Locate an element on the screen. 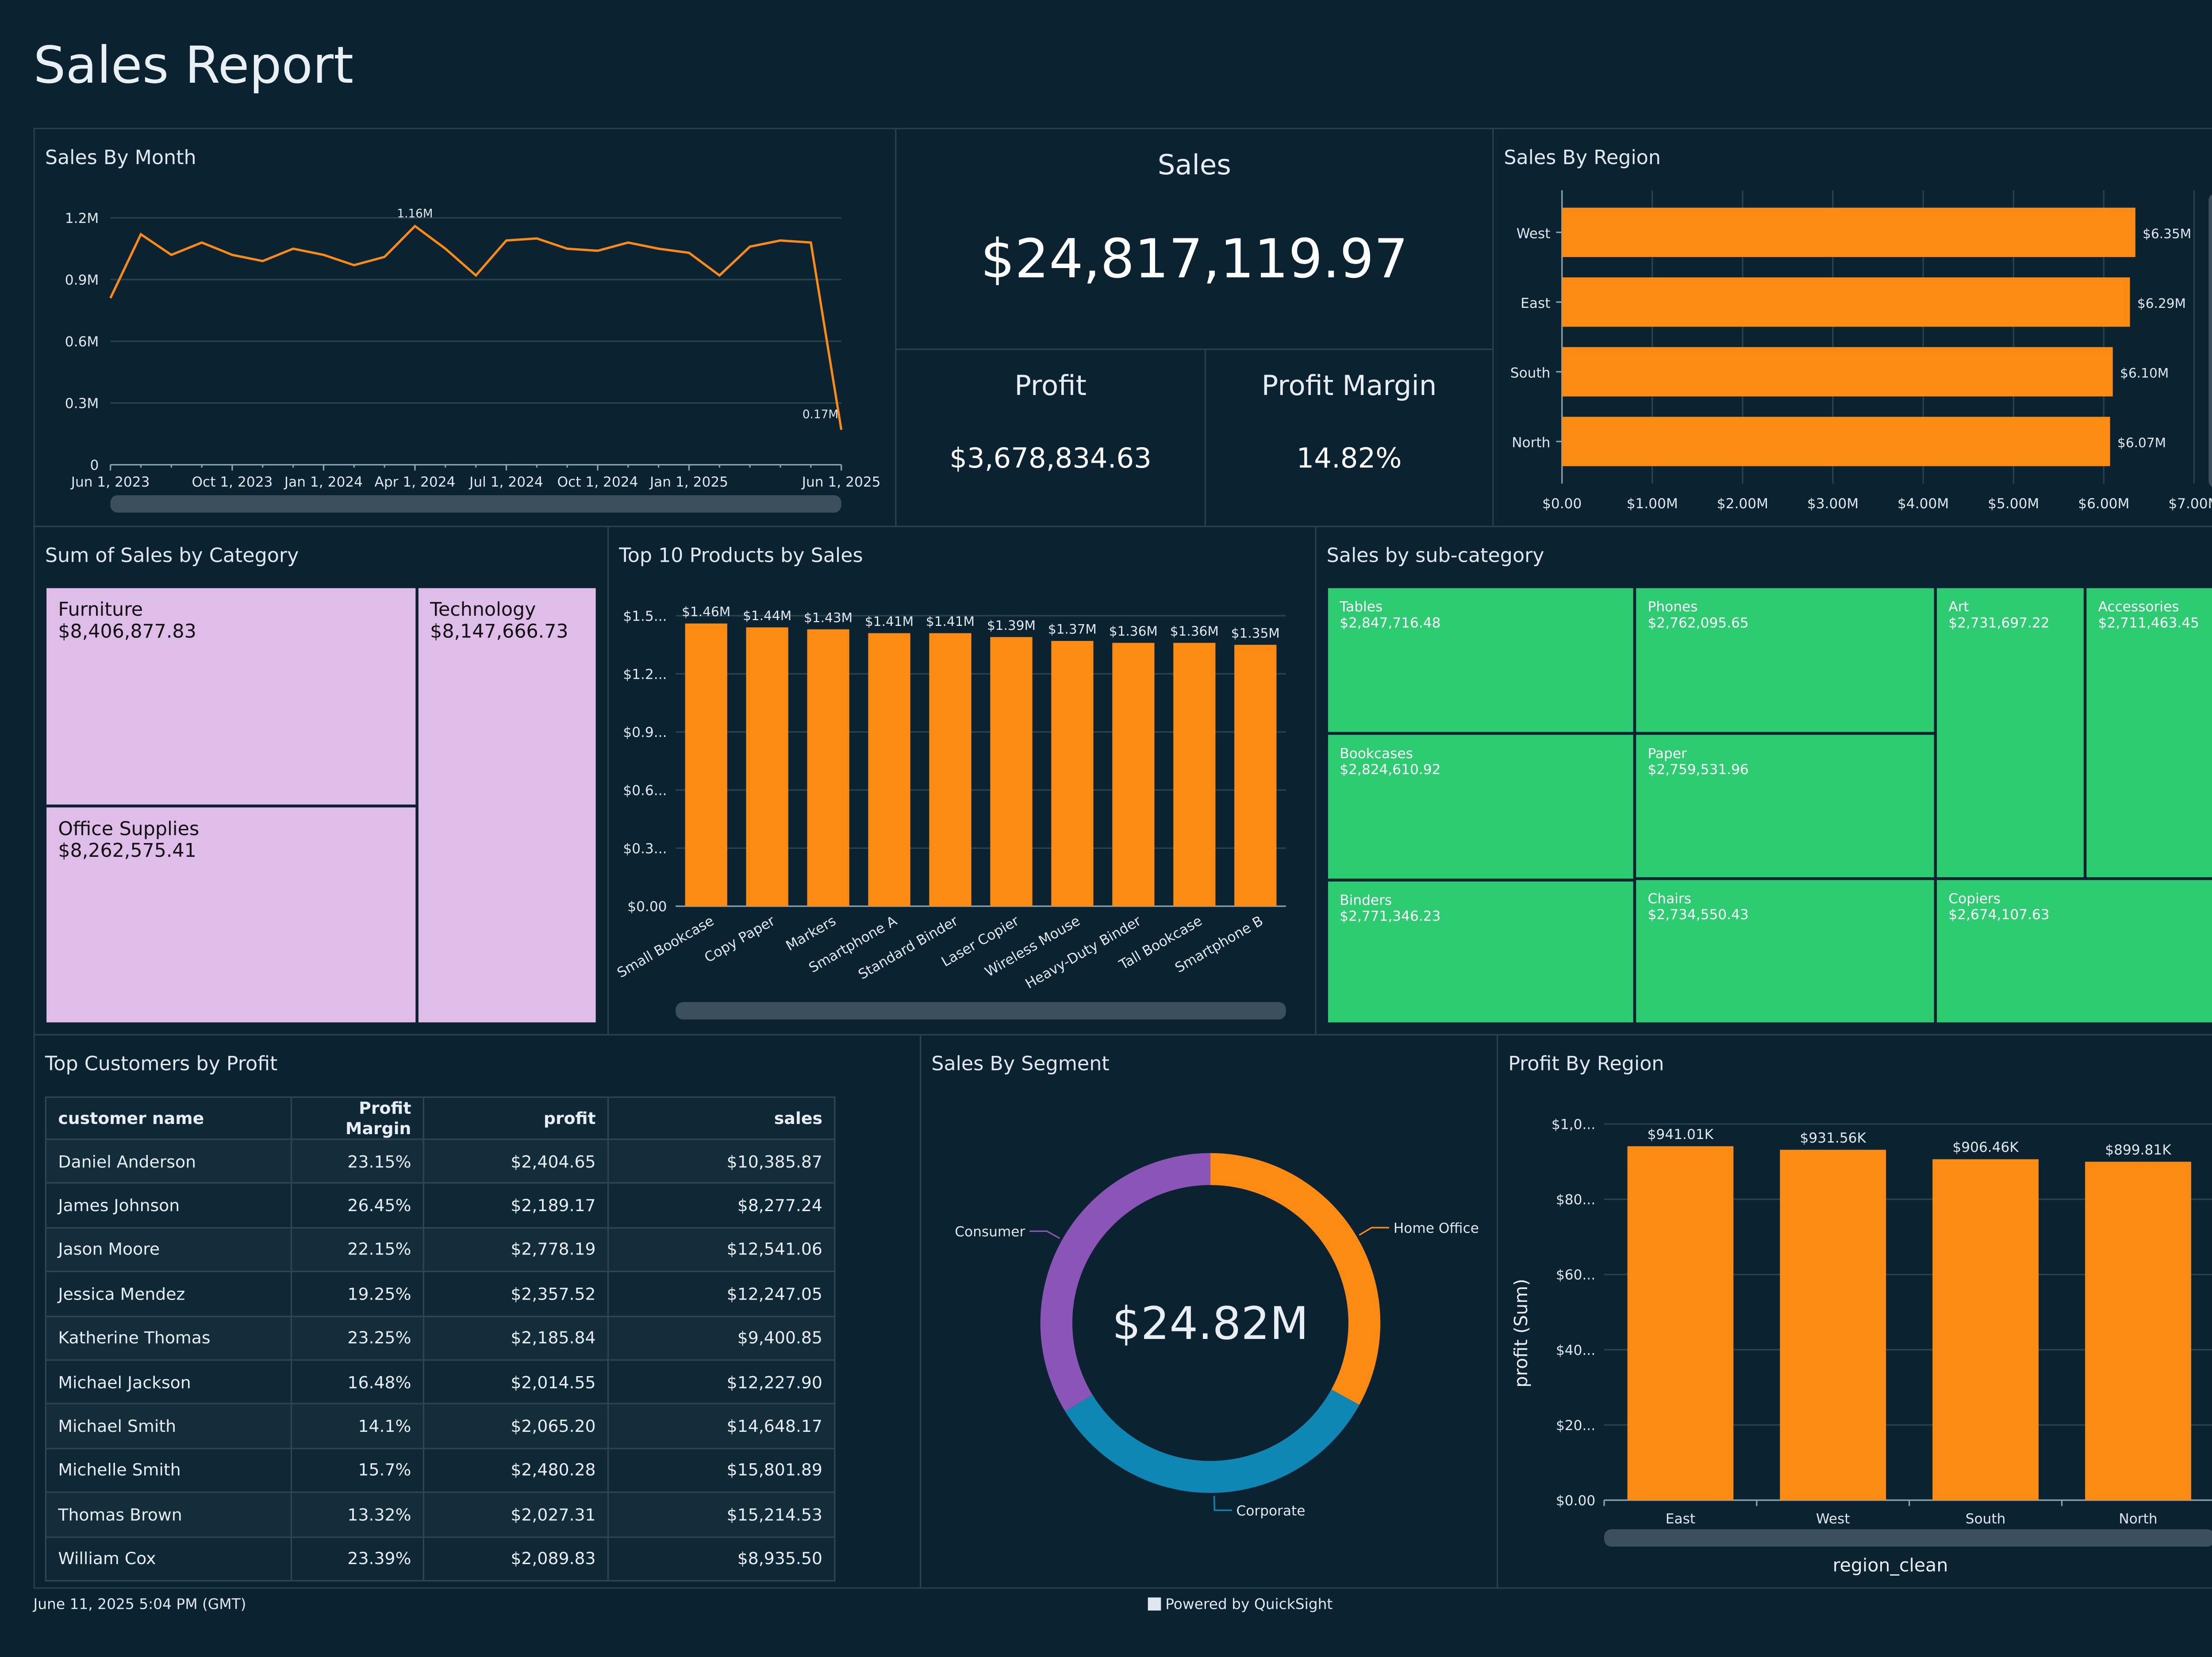  tile-value: $2,759,531.96 is located at coordinates (1698, 770).